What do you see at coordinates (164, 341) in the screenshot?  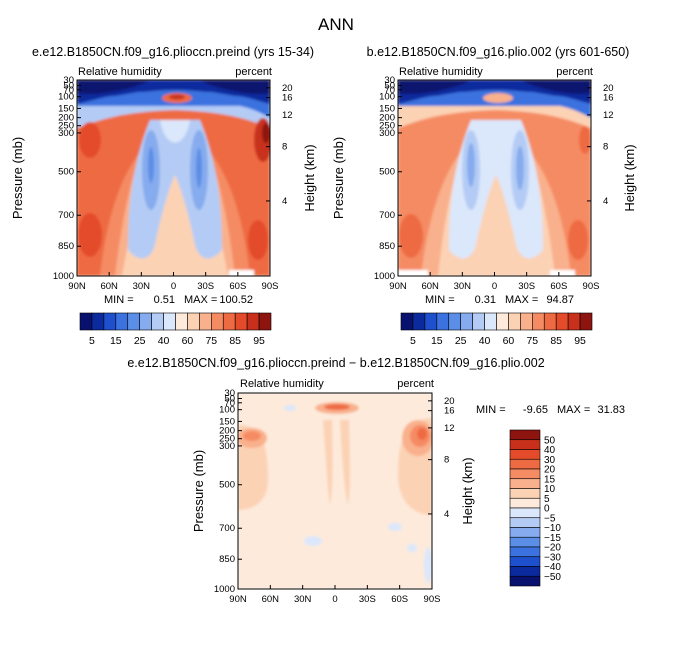 I see `colorbar-label: 40` at bounding box center [164, 341].